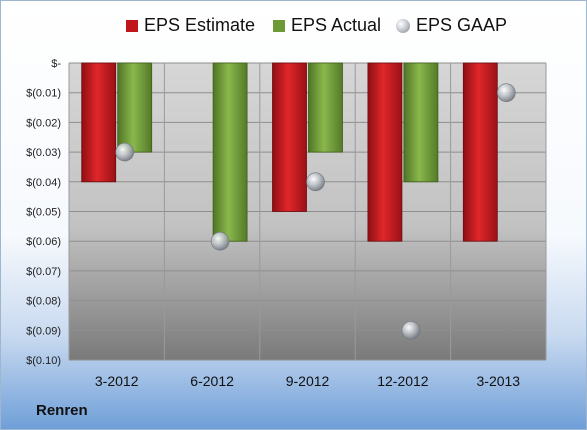 This screenshot has width=587, height=430. I want to click on legend-item-eps-gaap: EPS GAAP, so click(451, 25).